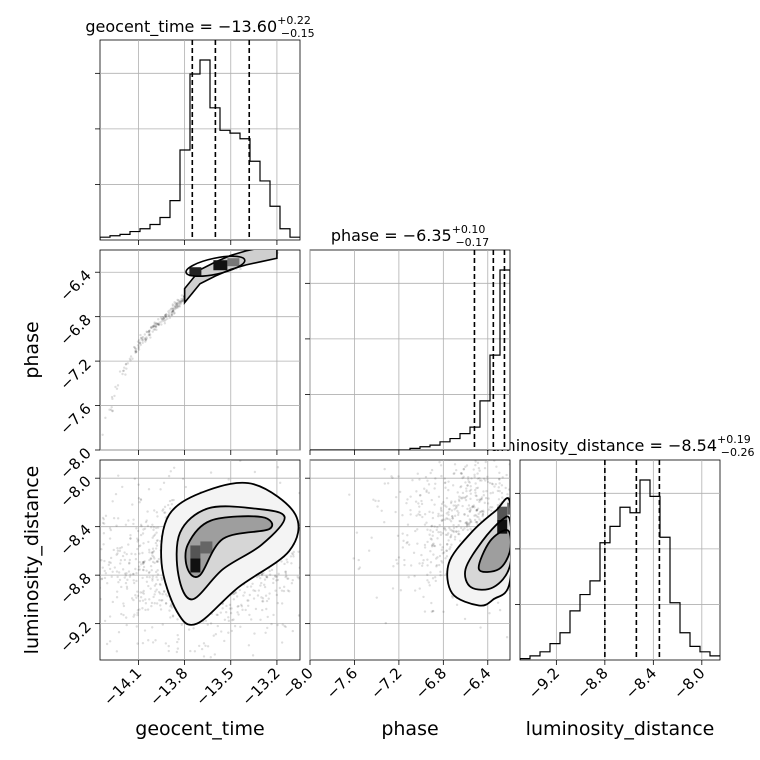  Describe the element at coordinates (220, 265) in the screenshot. I see `density-cell` at that location.